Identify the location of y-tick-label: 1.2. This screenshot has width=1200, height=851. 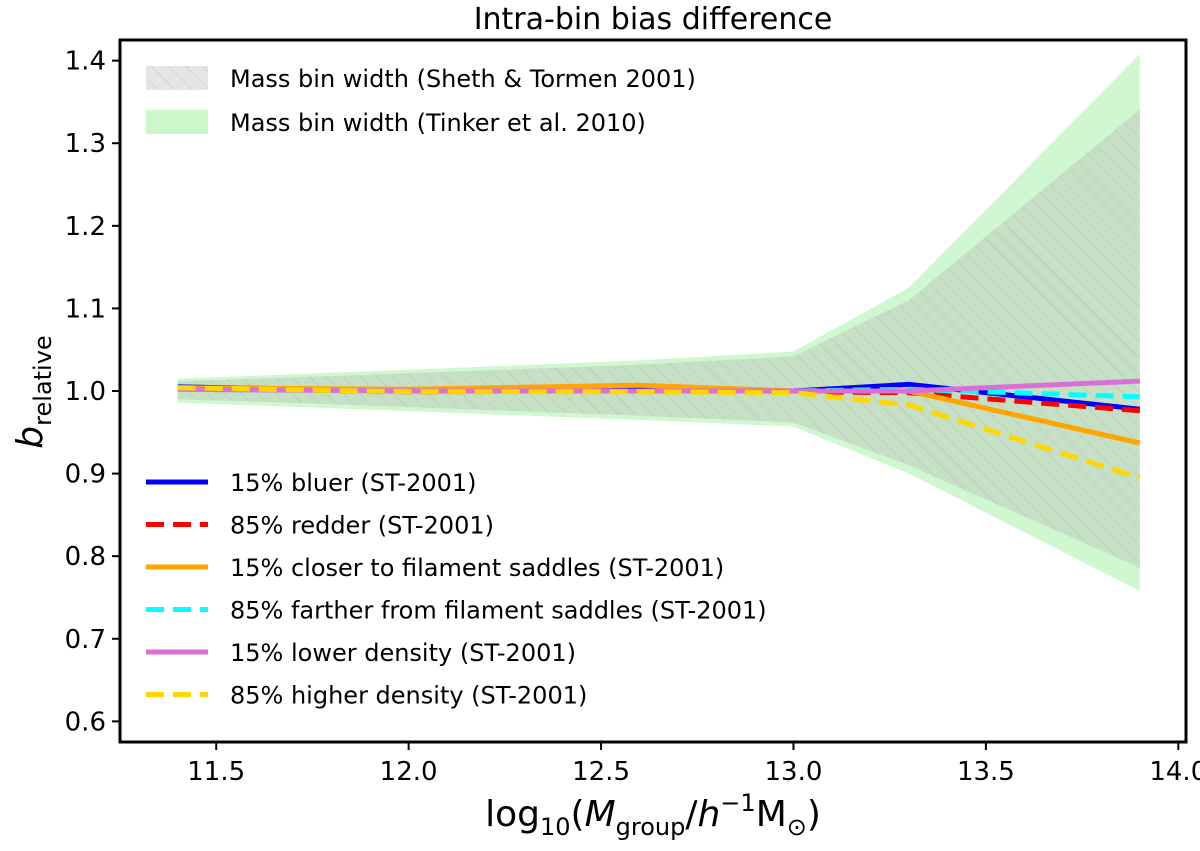
(85, 227).